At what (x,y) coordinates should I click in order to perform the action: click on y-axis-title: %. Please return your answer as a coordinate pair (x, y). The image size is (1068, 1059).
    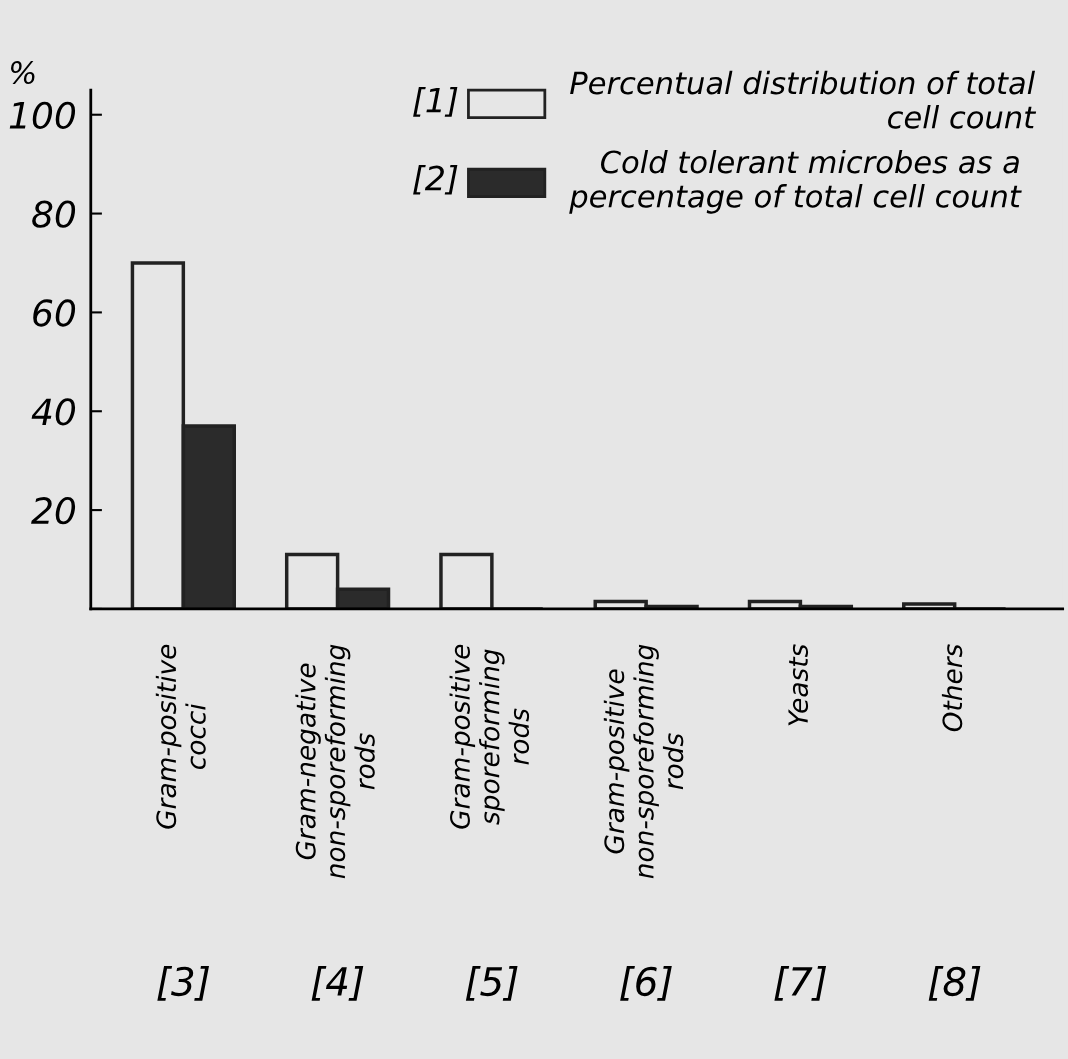
    Looking at the image, I should click on (23, 72).